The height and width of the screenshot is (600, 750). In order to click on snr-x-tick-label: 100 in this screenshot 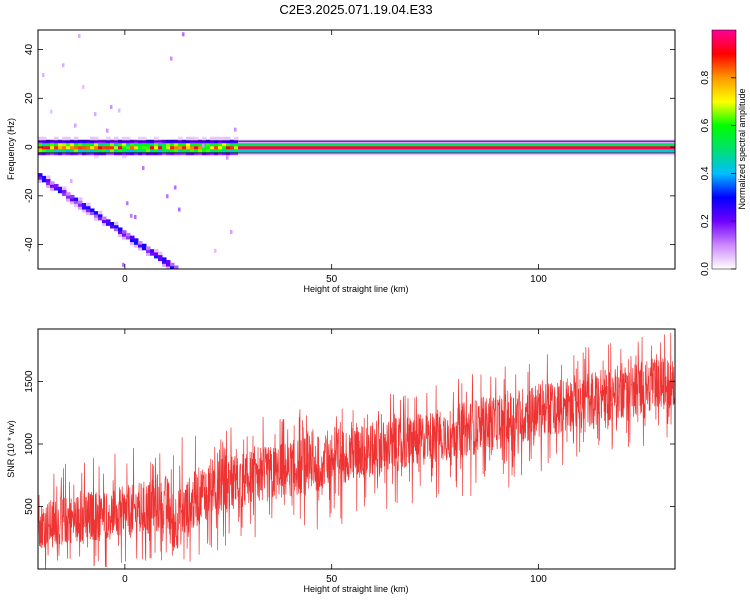, I will do `click(538, 579)`.